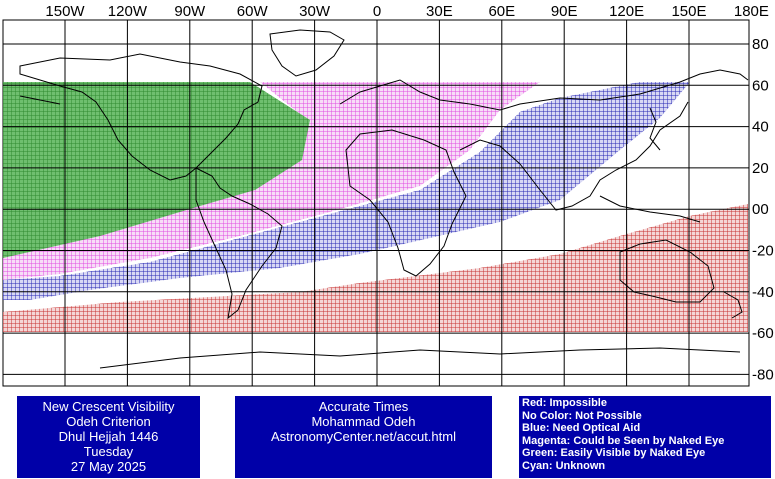 This screenshot has width=775, height=479. I want to click on legend-item-red: Red: Impossible, so click(564, 403).